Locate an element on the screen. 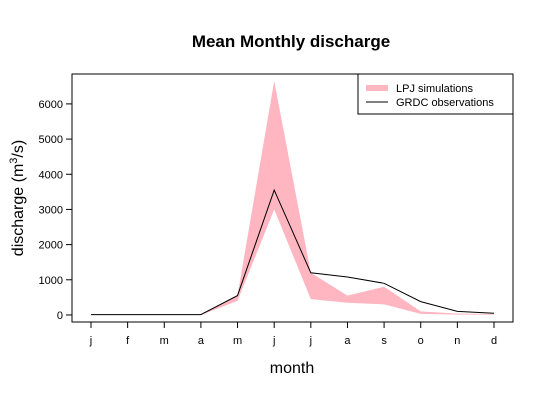 This screenshot has height=412, width=550. legend-box is located at coordinates (435, 94).